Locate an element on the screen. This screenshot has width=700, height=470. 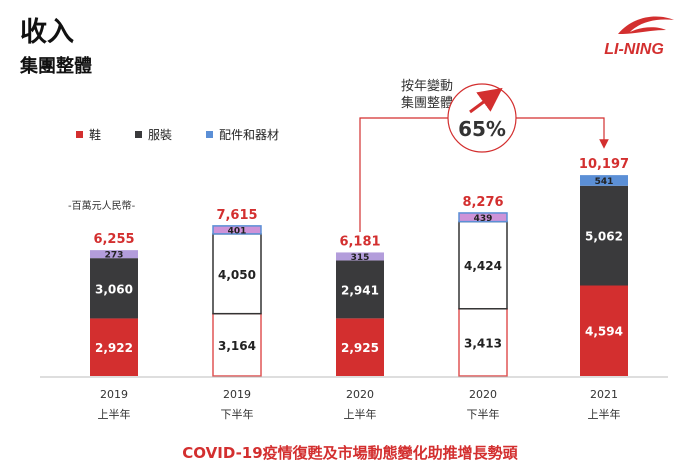
bar-label-footwear-3: 3,413 is located at coordinates (483, 343).